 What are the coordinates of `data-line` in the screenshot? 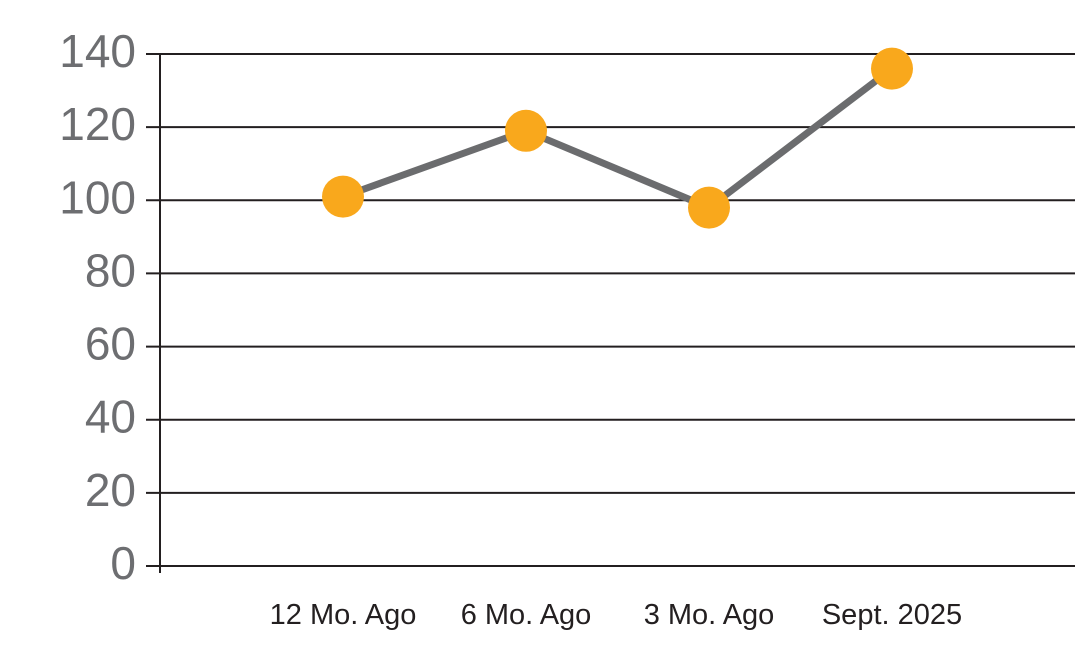 It's located at (617, 138).